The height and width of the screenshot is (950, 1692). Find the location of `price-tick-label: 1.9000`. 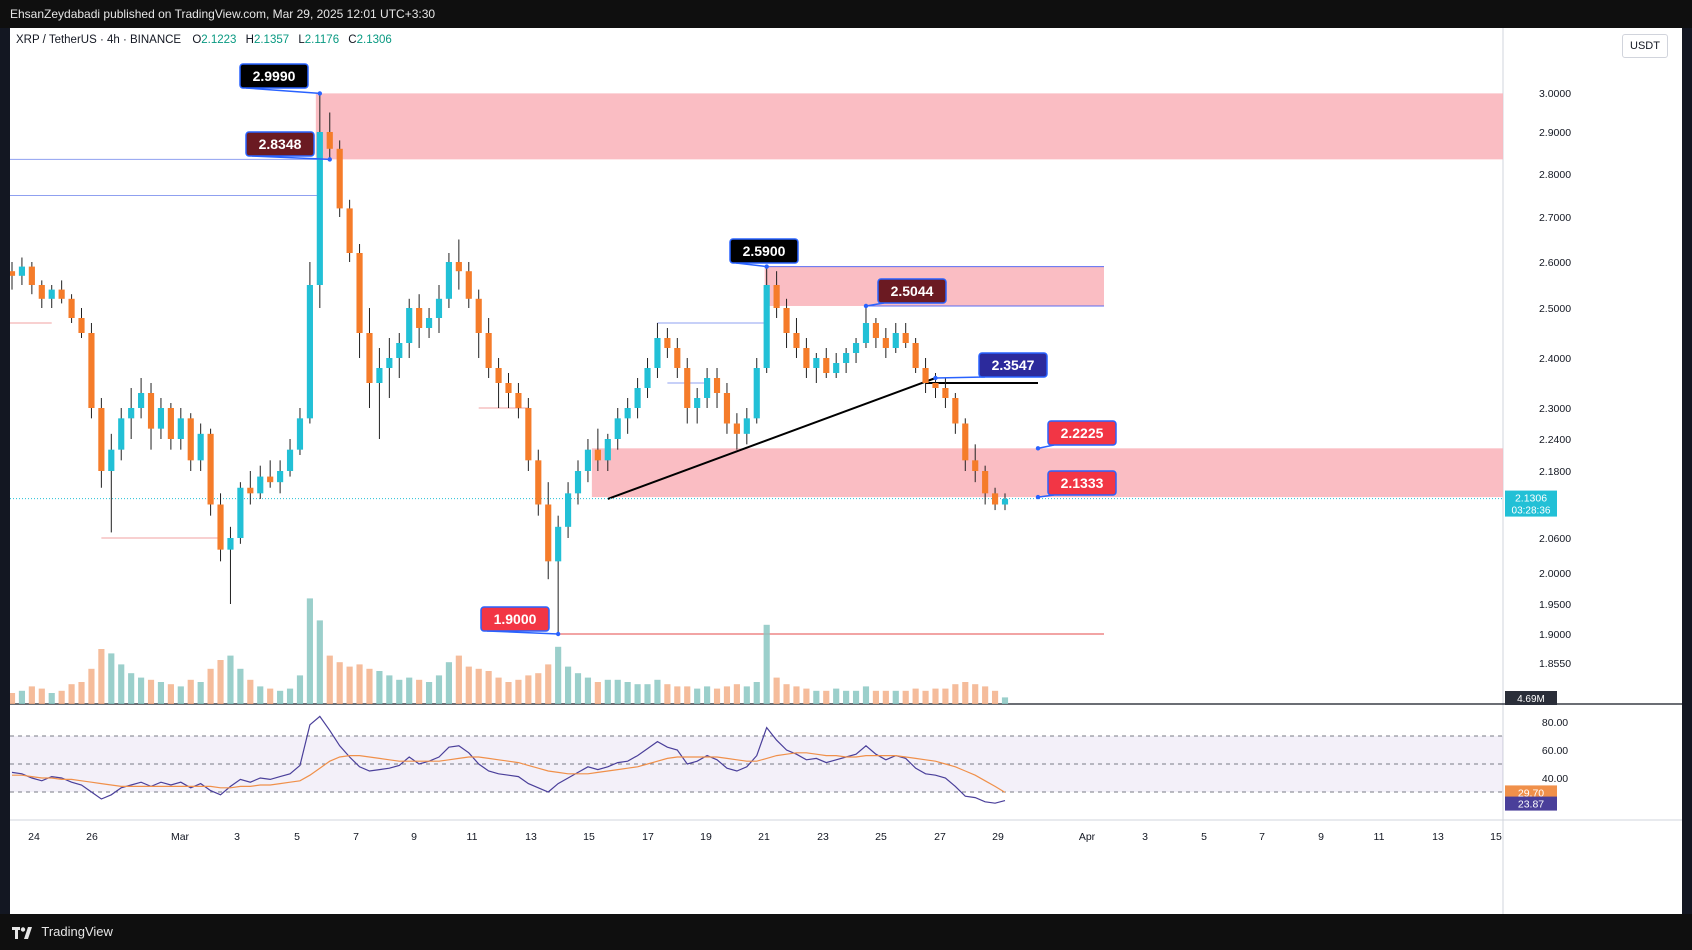

price-tick-label: 1.9000 is located at coordinates (1555, 635).